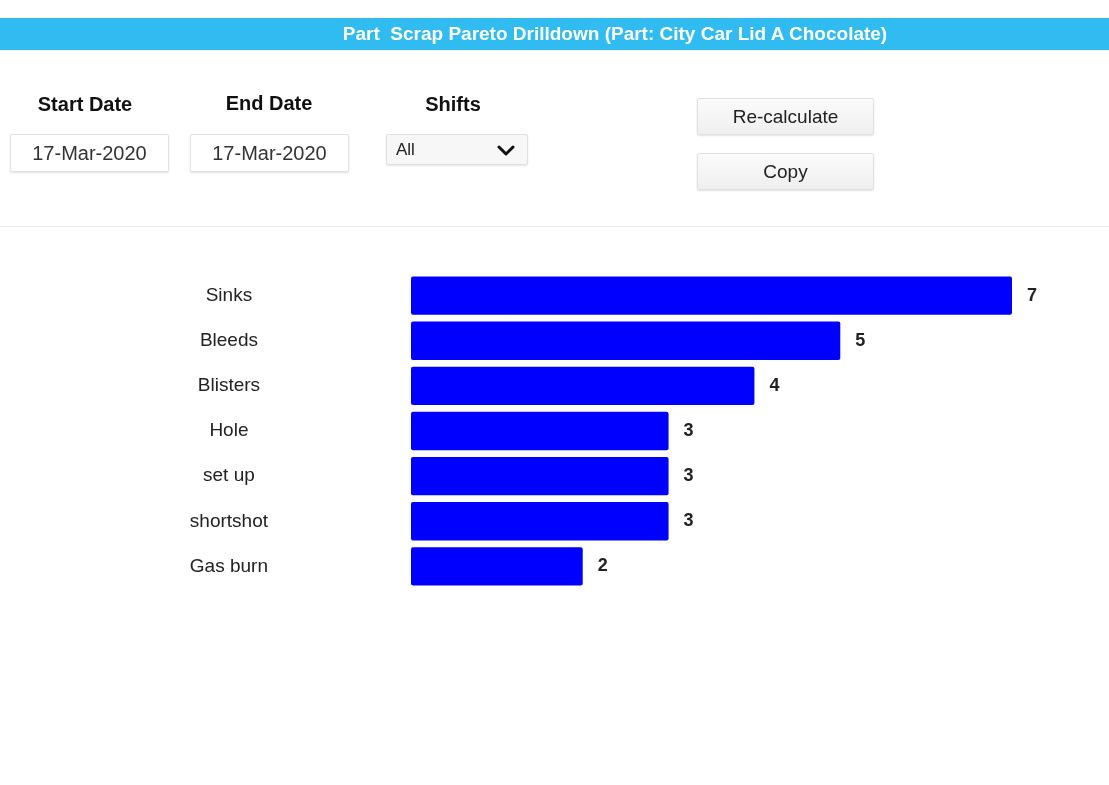 This screenshot has width=1109, height=785. What do you see at coordinates (860, 339) in the screenshot?
I see `data-label: 5` at bounding box center [860, 339].